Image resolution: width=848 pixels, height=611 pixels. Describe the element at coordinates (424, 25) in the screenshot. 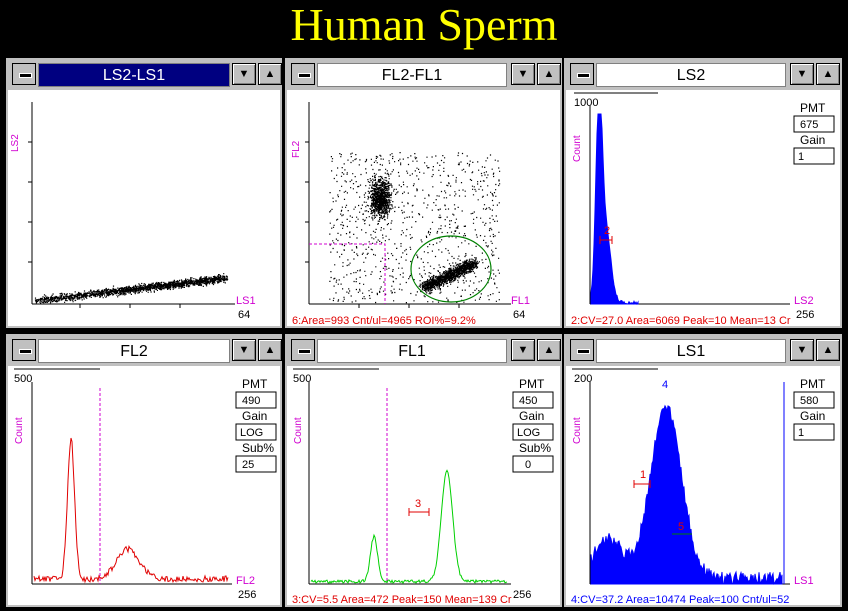

I see `app-title: Human Sperm` at that location.